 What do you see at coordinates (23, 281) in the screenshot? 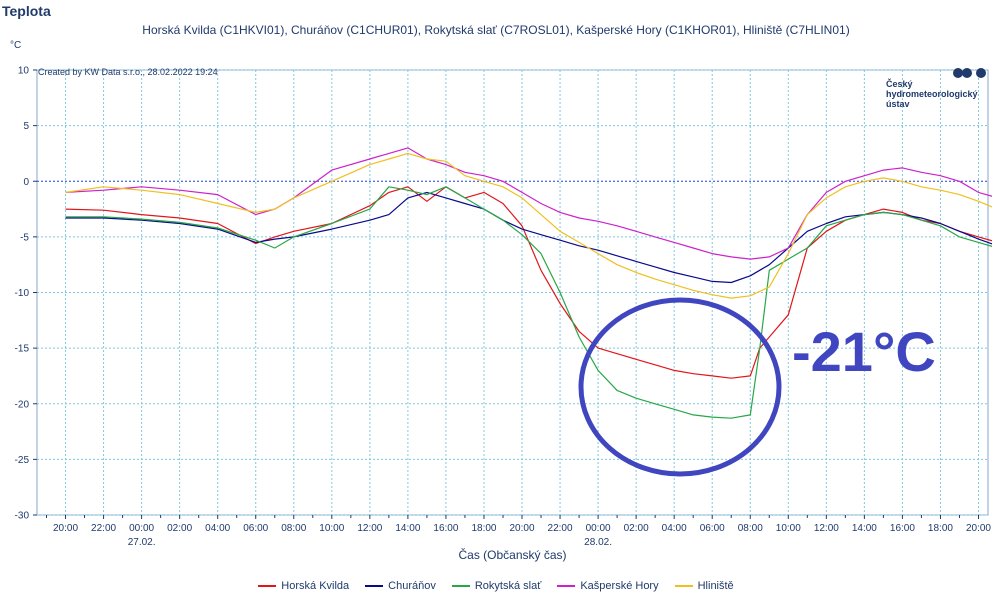
I see `y-axis: 10 5 0 -5 -10 -15 -20 -25 -30 °C` at bounding box center [23, 281].